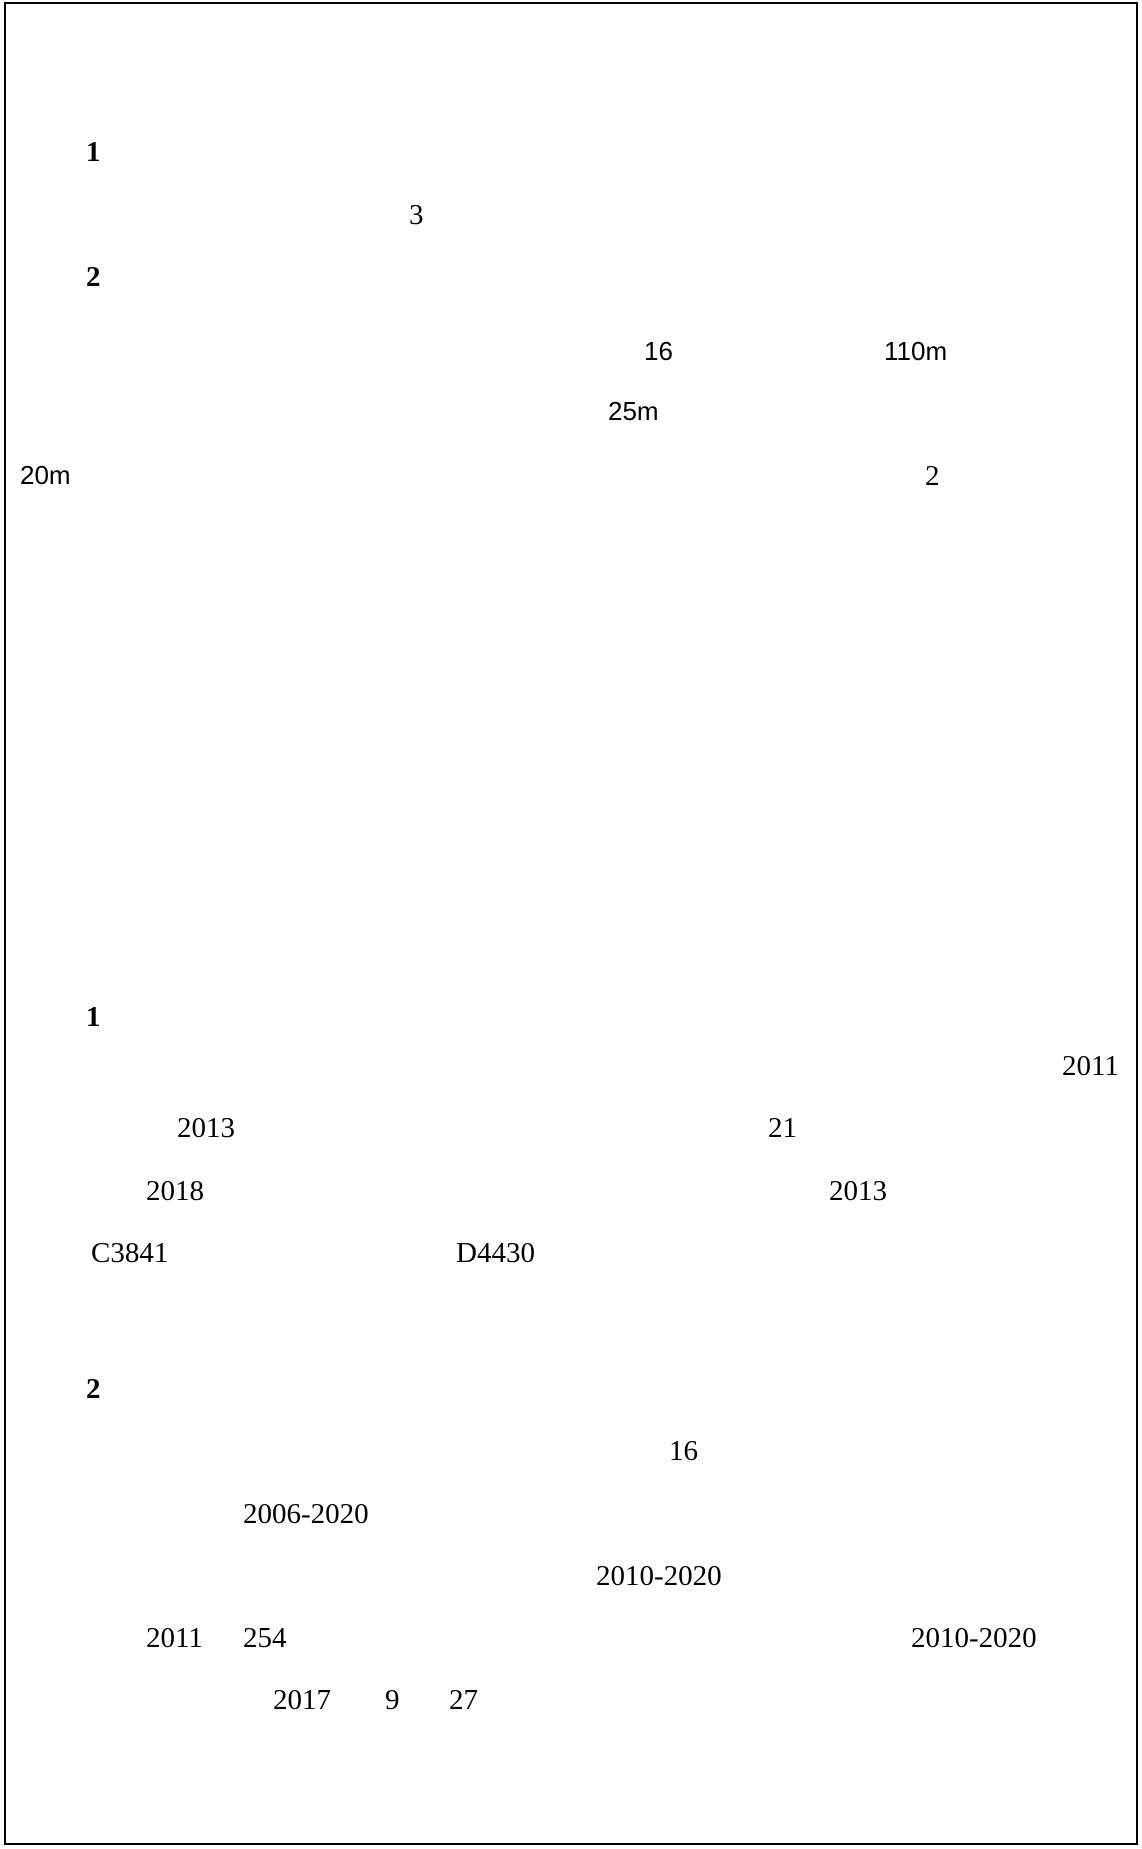  Describe the element at coordinates (463, 1700) in the screenshot. I see `text-day: 27` at that location.